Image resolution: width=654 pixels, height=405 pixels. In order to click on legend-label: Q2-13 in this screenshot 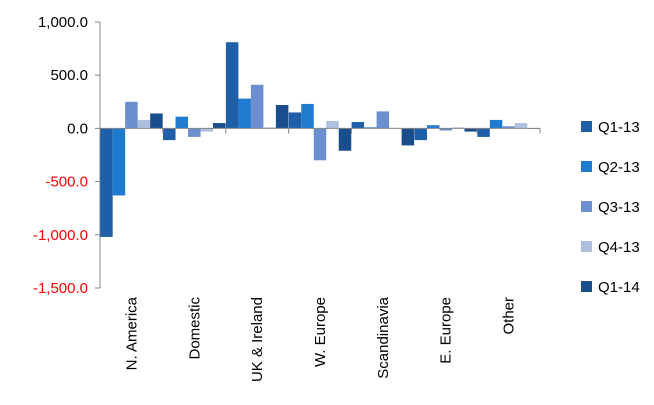, I will do `click(619, 167)`.